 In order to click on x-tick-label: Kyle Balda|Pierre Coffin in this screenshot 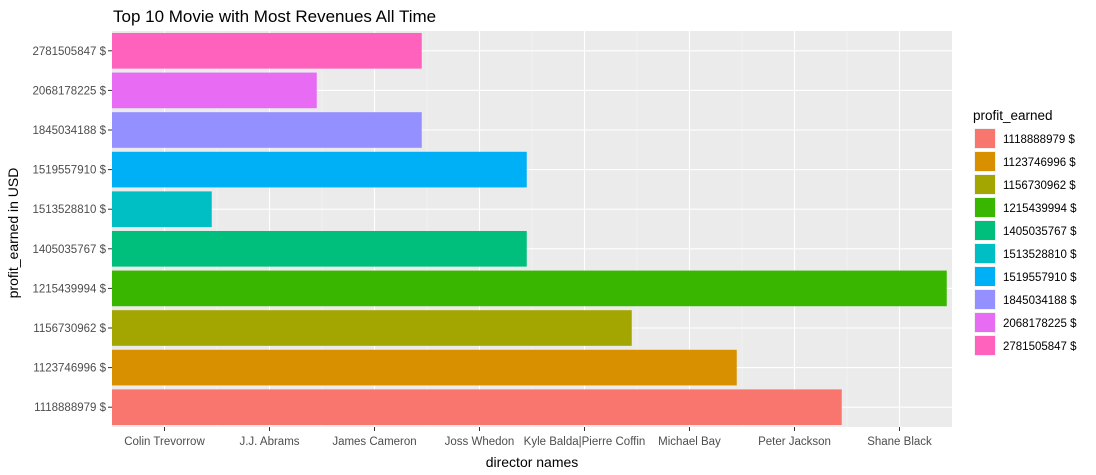, I will do `click(585, 442)`.